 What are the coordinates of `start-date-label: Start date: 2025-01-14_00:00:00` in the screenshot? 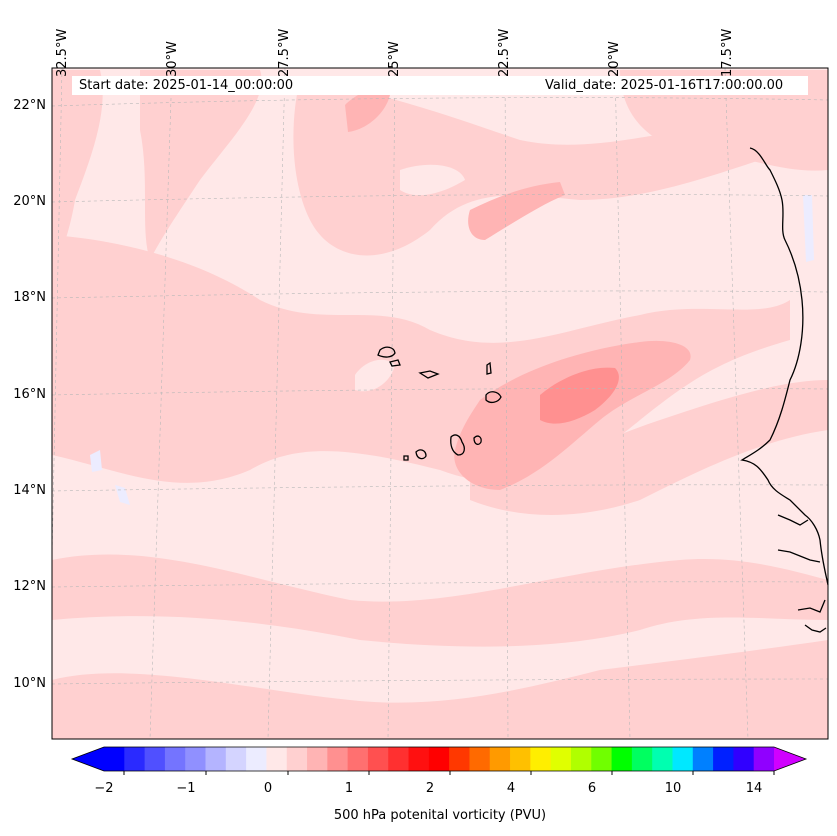 It's located at (186, 85).